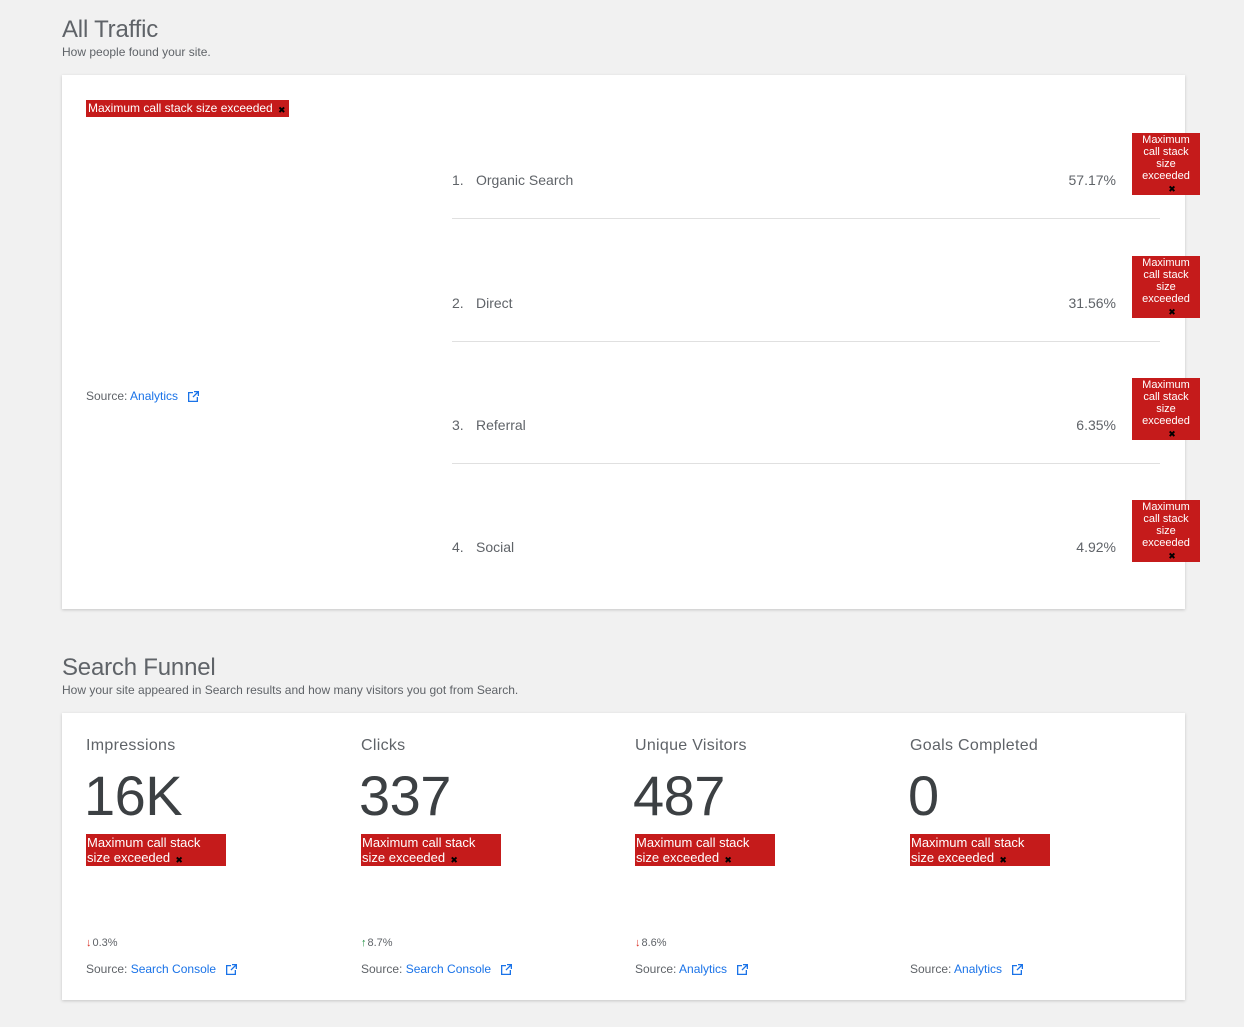  What do you see at coordinates (136, 52) in the screenshot?
I see `all-traffic-subtitle: How people found your site.` at bounding box center [136, 52].